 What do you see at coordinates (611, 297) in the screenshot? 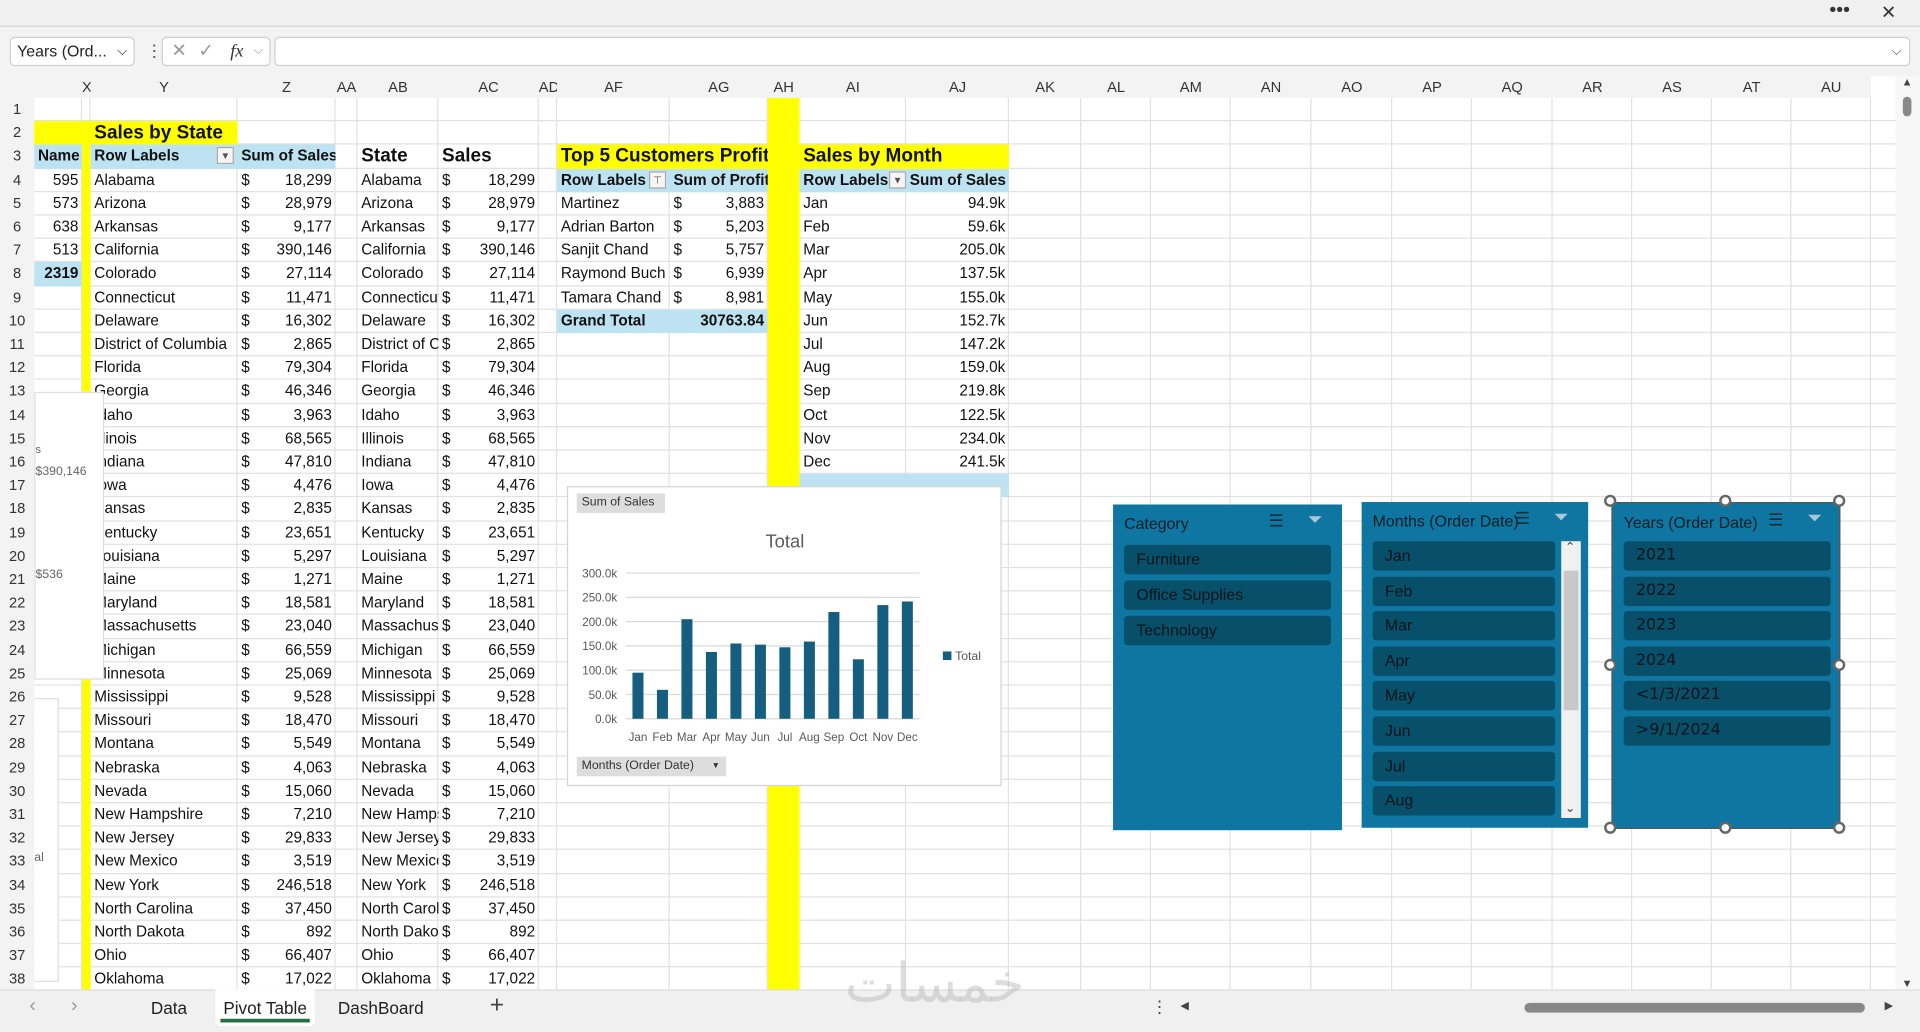
I see `customer-label: Tamara Chand` at bounding box center [611, 297].